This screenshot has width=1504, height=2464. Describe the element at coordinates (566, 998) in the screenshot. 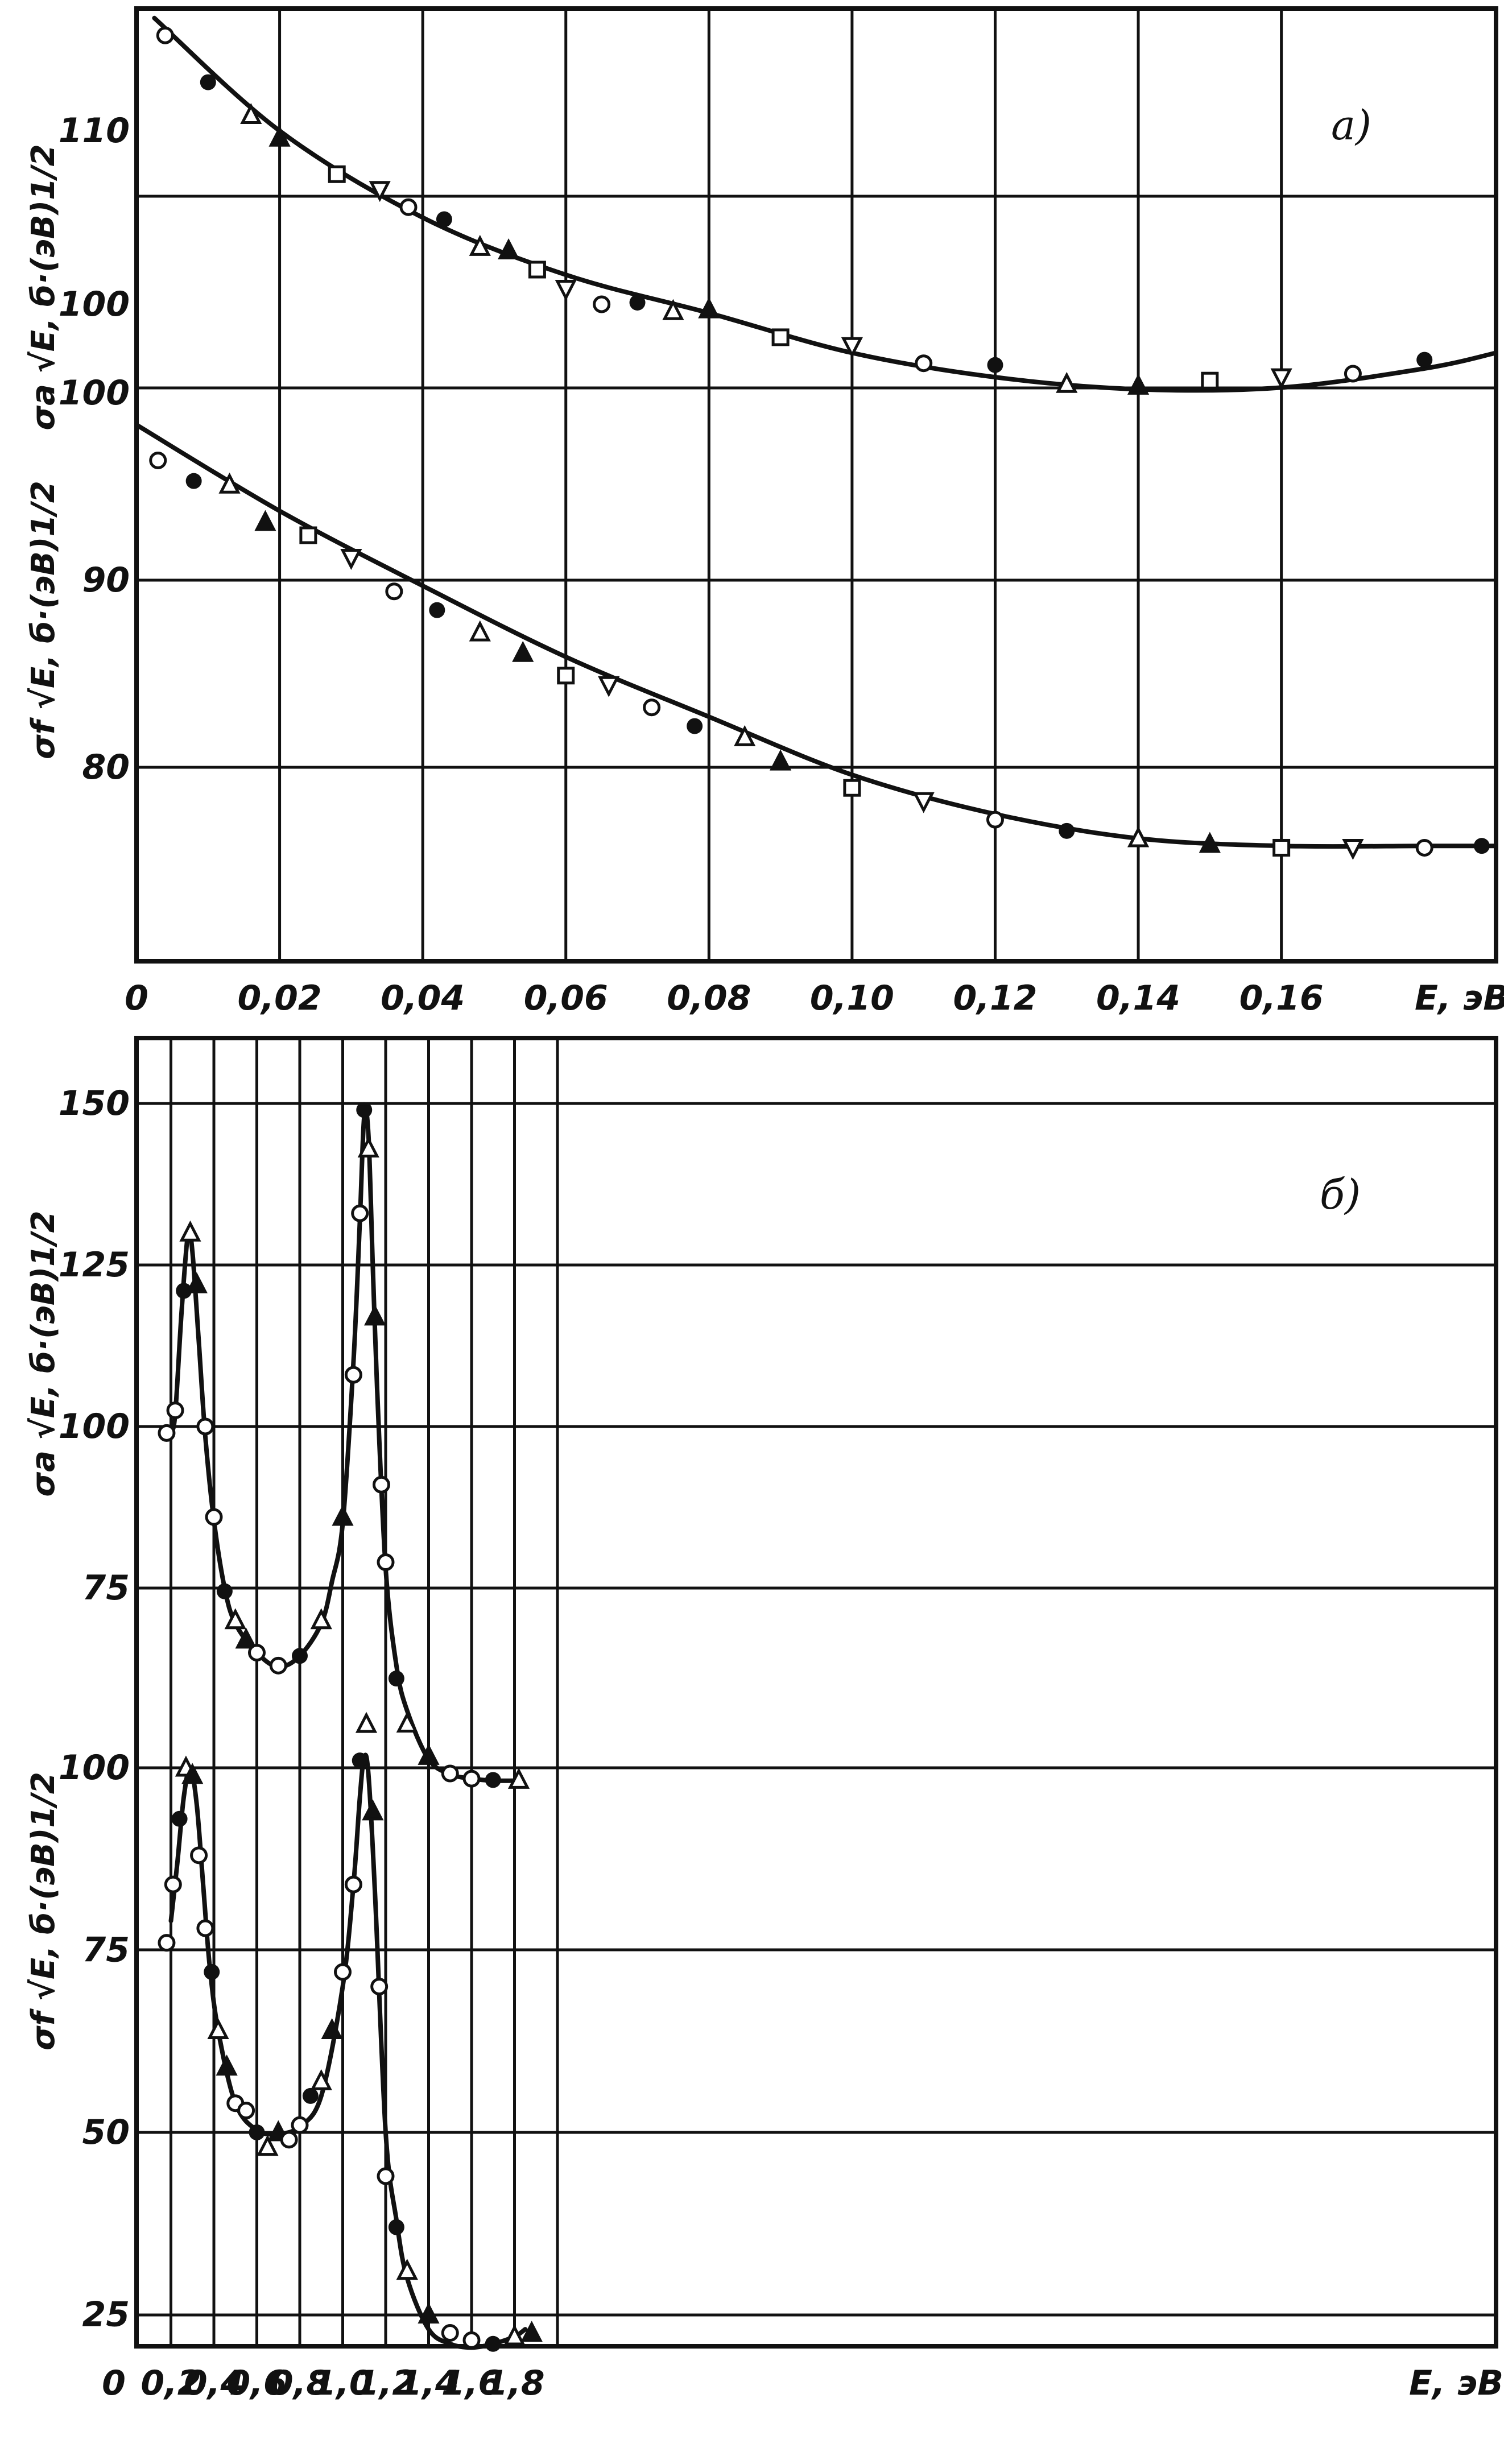

I see `panel-a-x-tick-label: 0,06` at that location.